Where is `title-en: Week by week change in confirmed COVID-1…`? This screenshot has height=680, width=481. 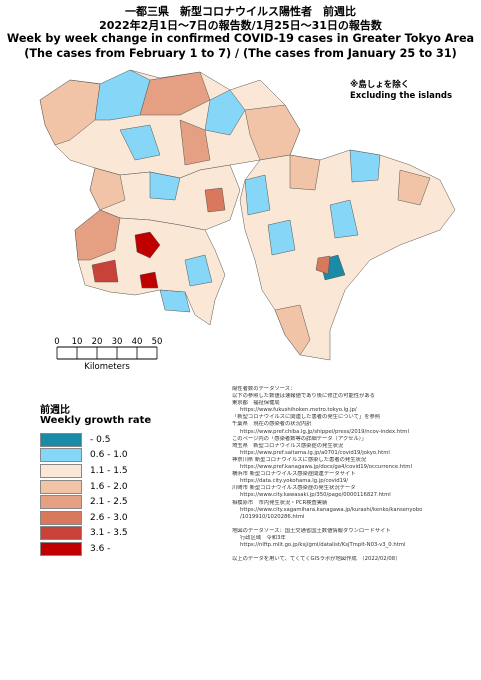 title-en: Week by week change in confirmed COVID-1… is located at coordinates (240, 38).